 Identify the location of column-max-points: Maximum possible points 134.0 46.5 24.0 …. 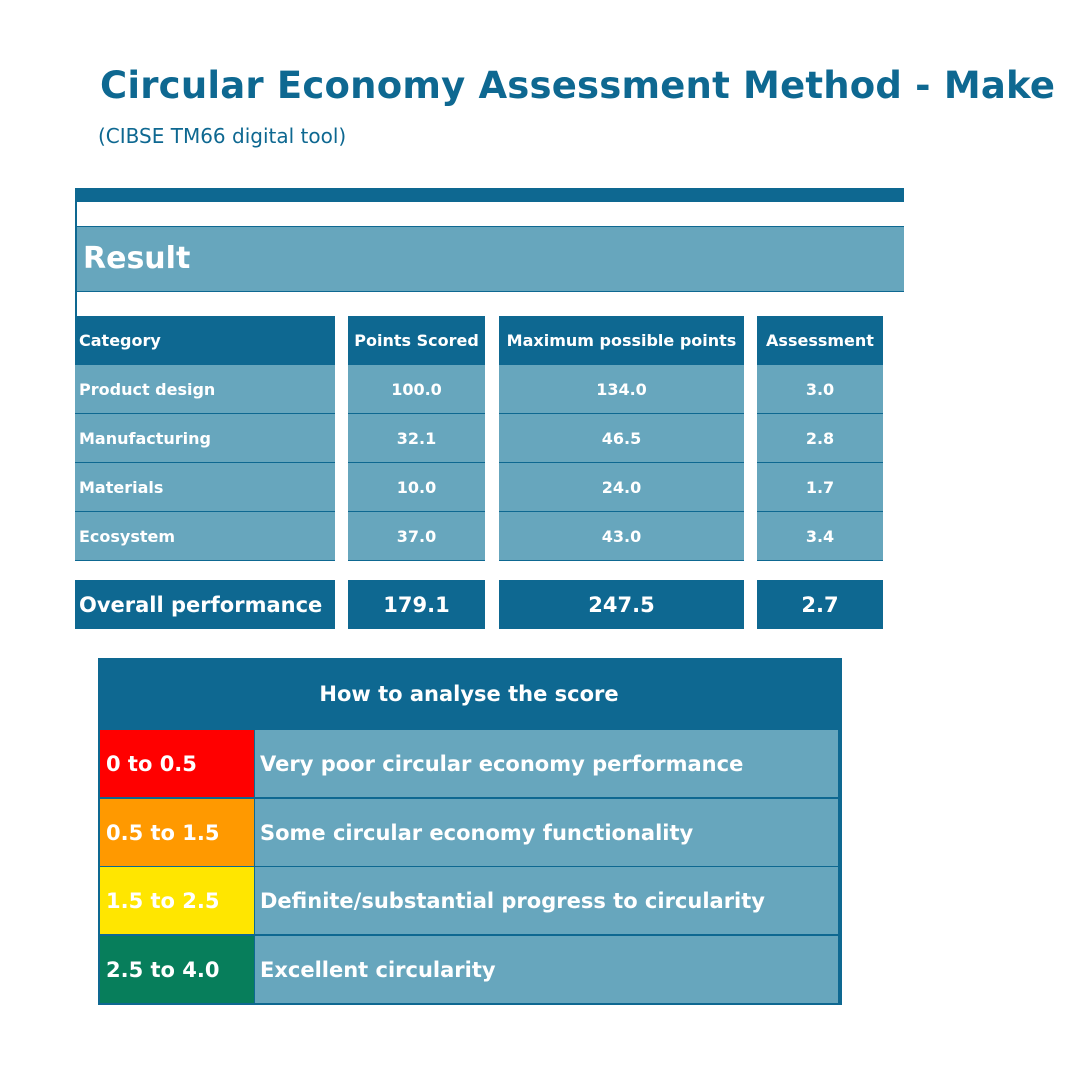
(621, 472).